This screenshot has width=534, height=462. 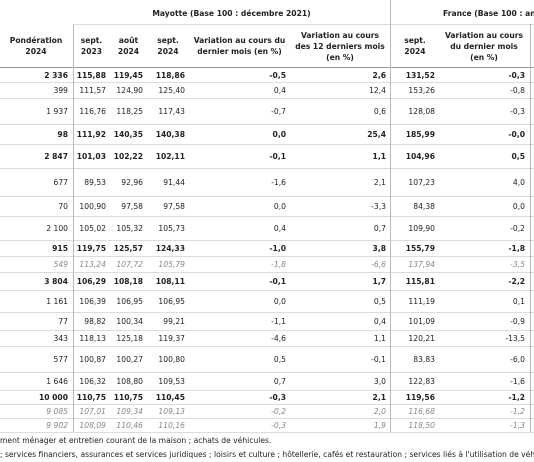 What do you see at coordinates (424, 206) in the screenshot?
I see `table-cell: 84,38` at bounding box center [424, 206].